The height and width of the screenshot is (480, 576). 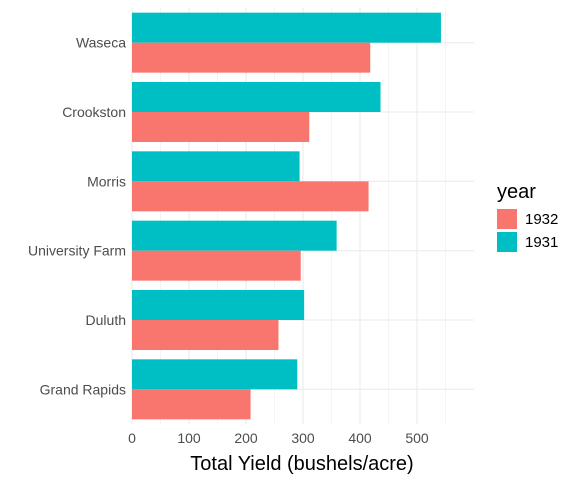 I want to click on x-tick-label: 400, so click(x=360, y=438).